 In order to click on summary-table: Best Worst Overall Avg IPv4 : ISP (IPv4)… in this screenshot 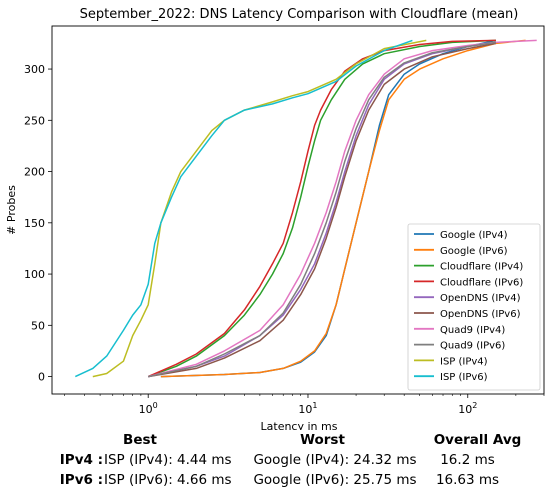, I will do `click(277, 463)`.